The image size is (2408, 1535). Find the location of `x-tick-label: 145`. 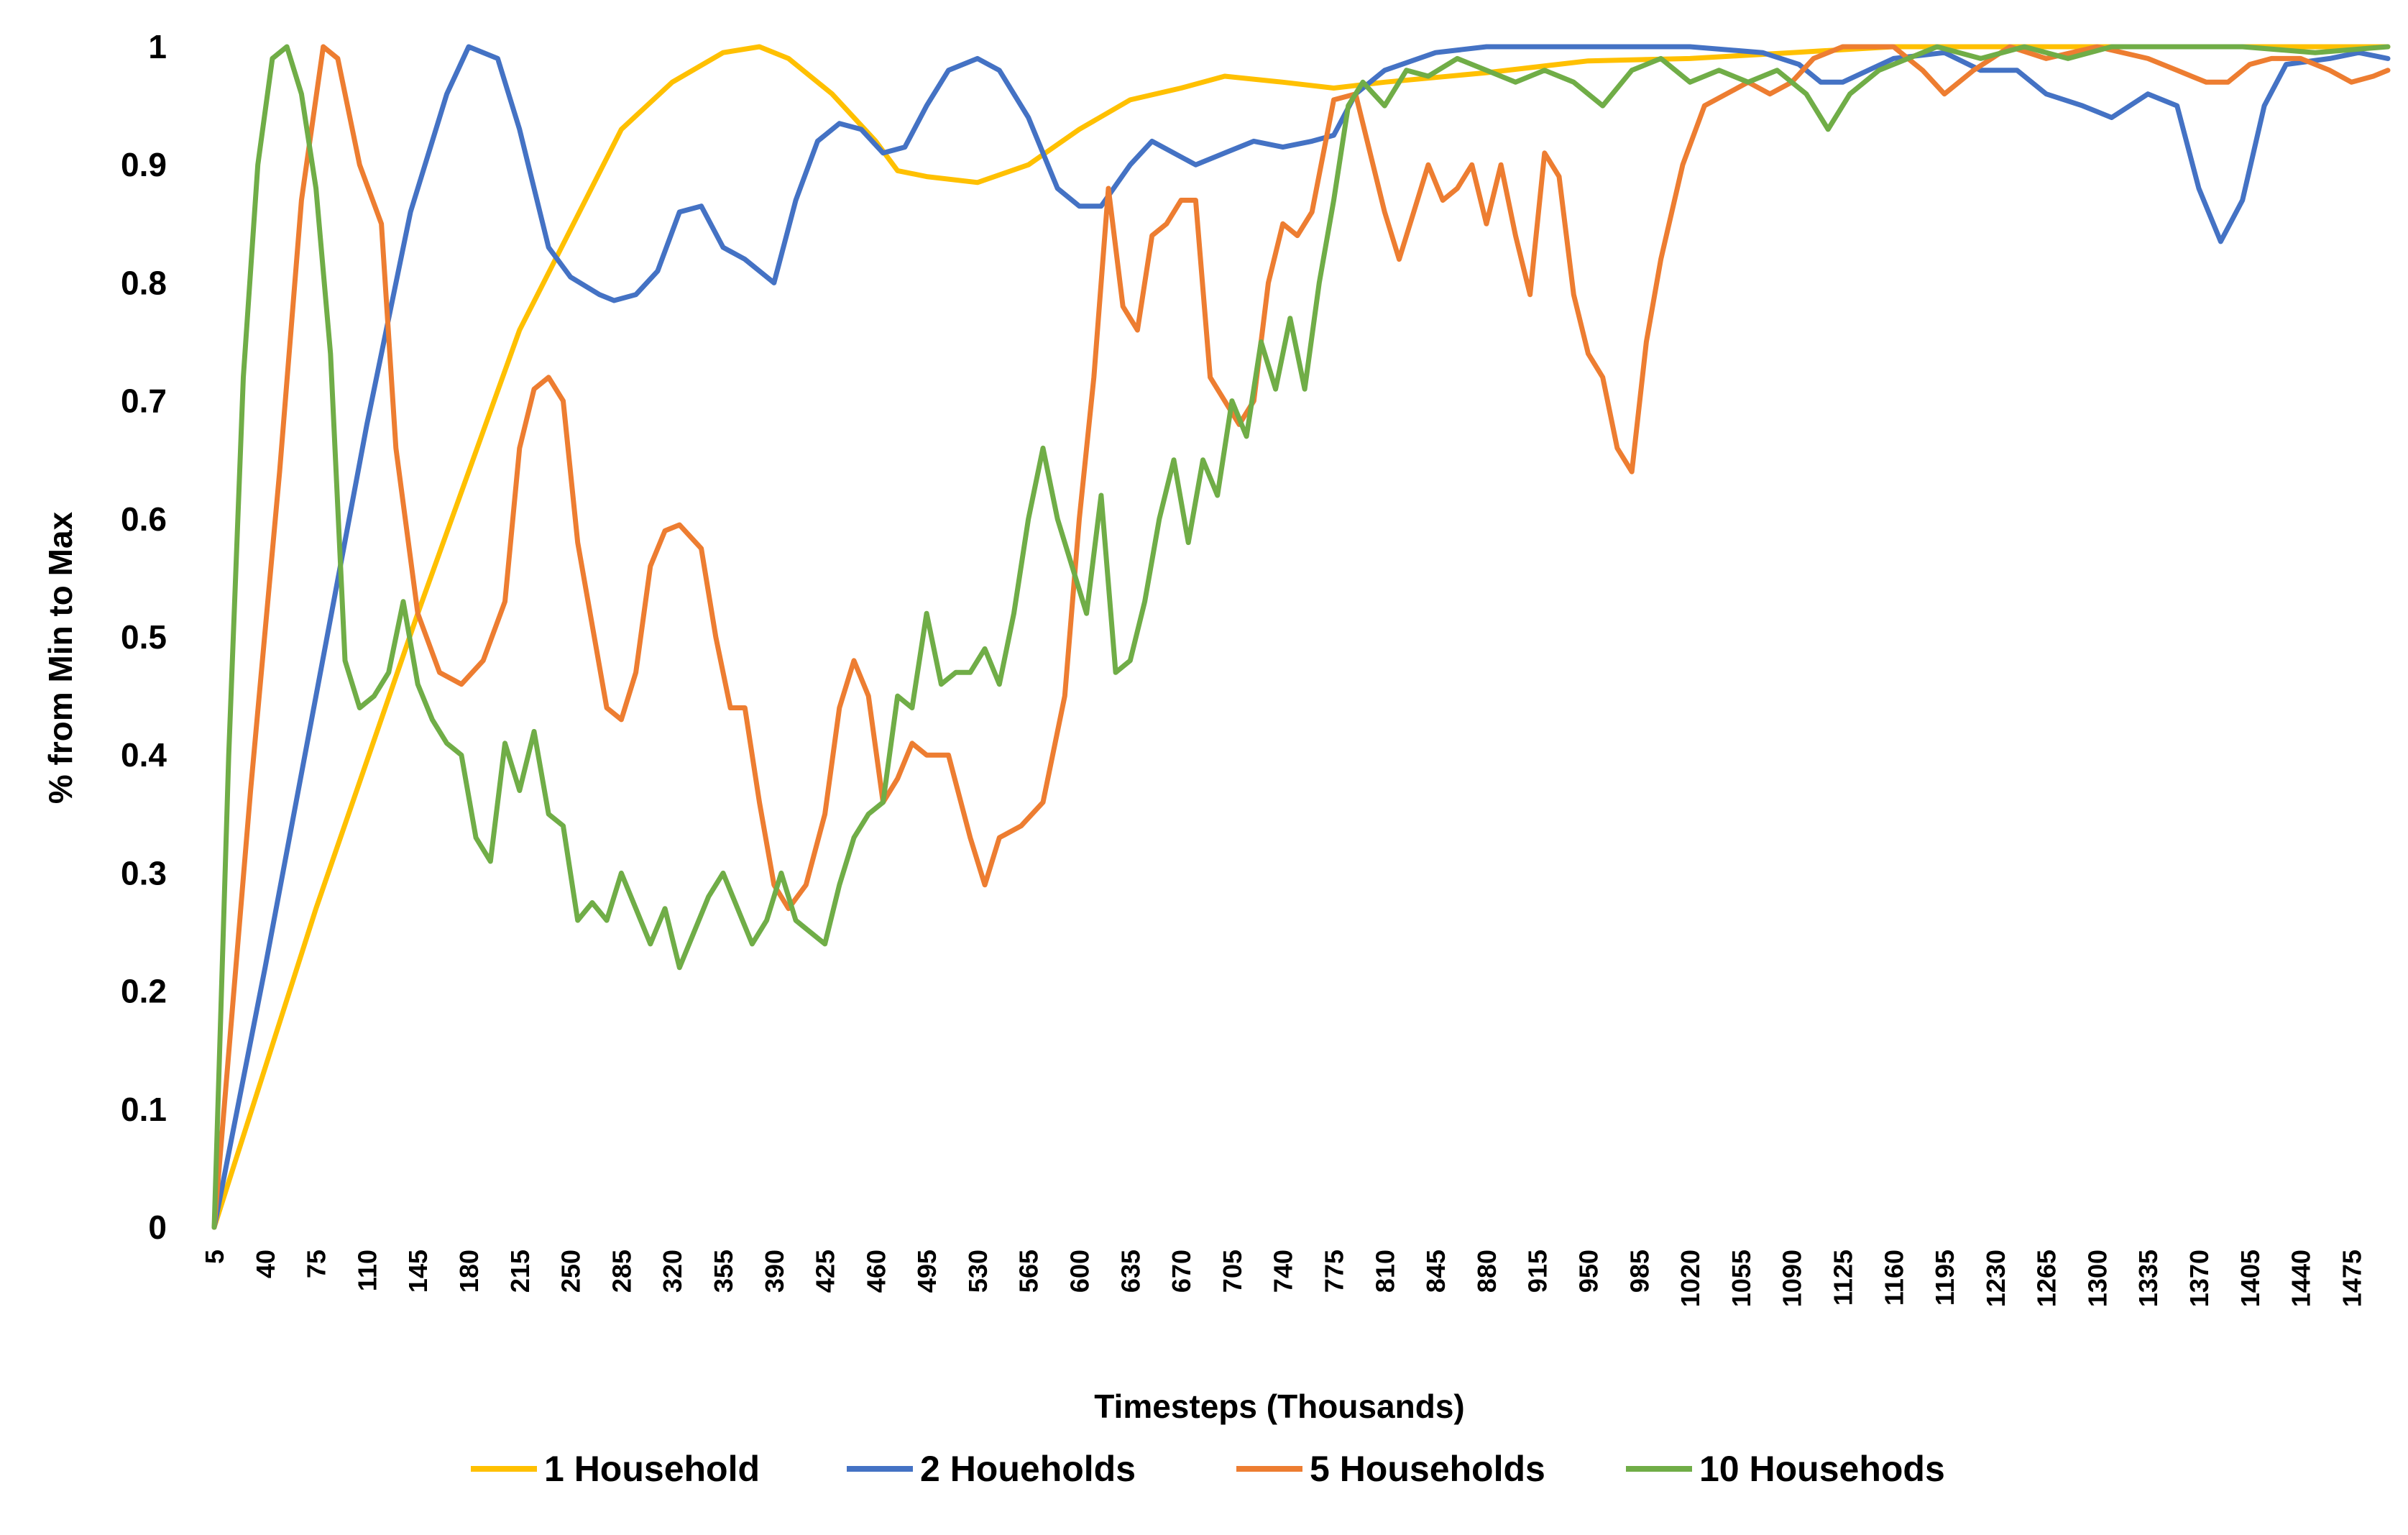

x-tick-label: 145 is located at coordinates (418, 1271).